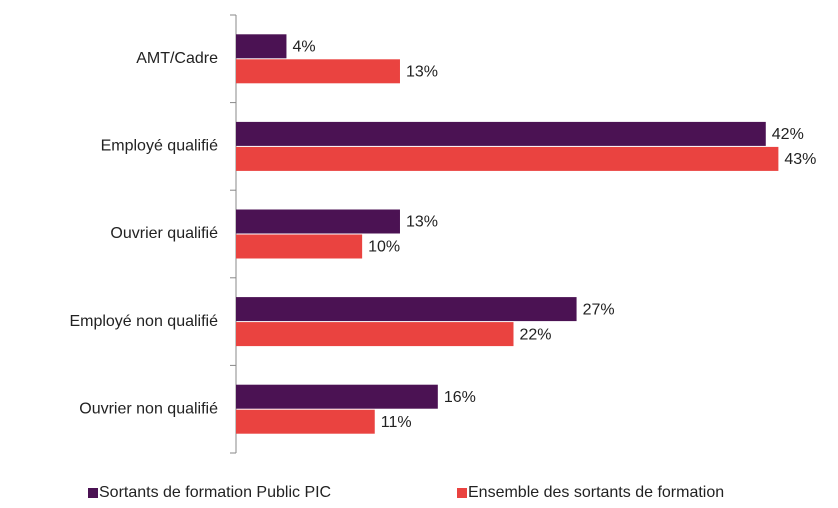  I want to click on value-label: 11%, so click(396, 422).